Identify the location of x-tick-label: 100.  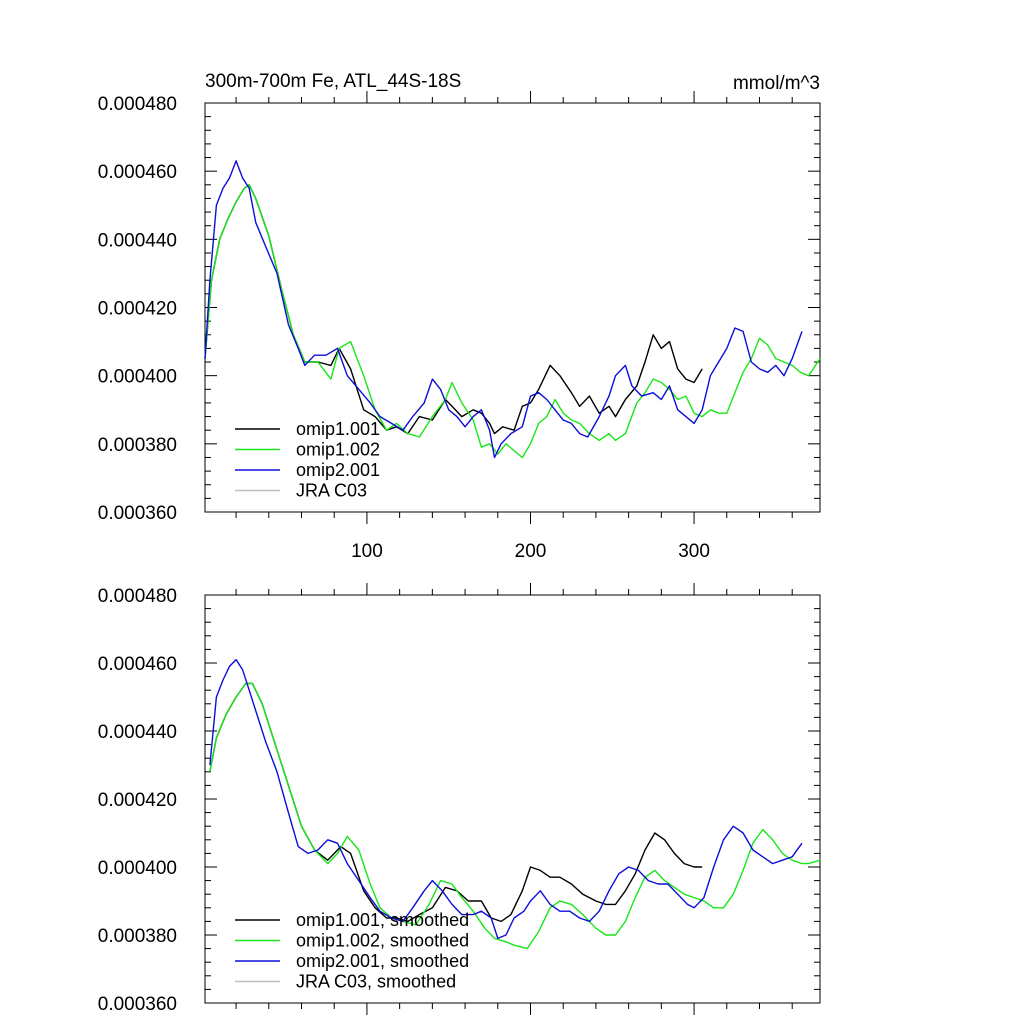
(367, 551).